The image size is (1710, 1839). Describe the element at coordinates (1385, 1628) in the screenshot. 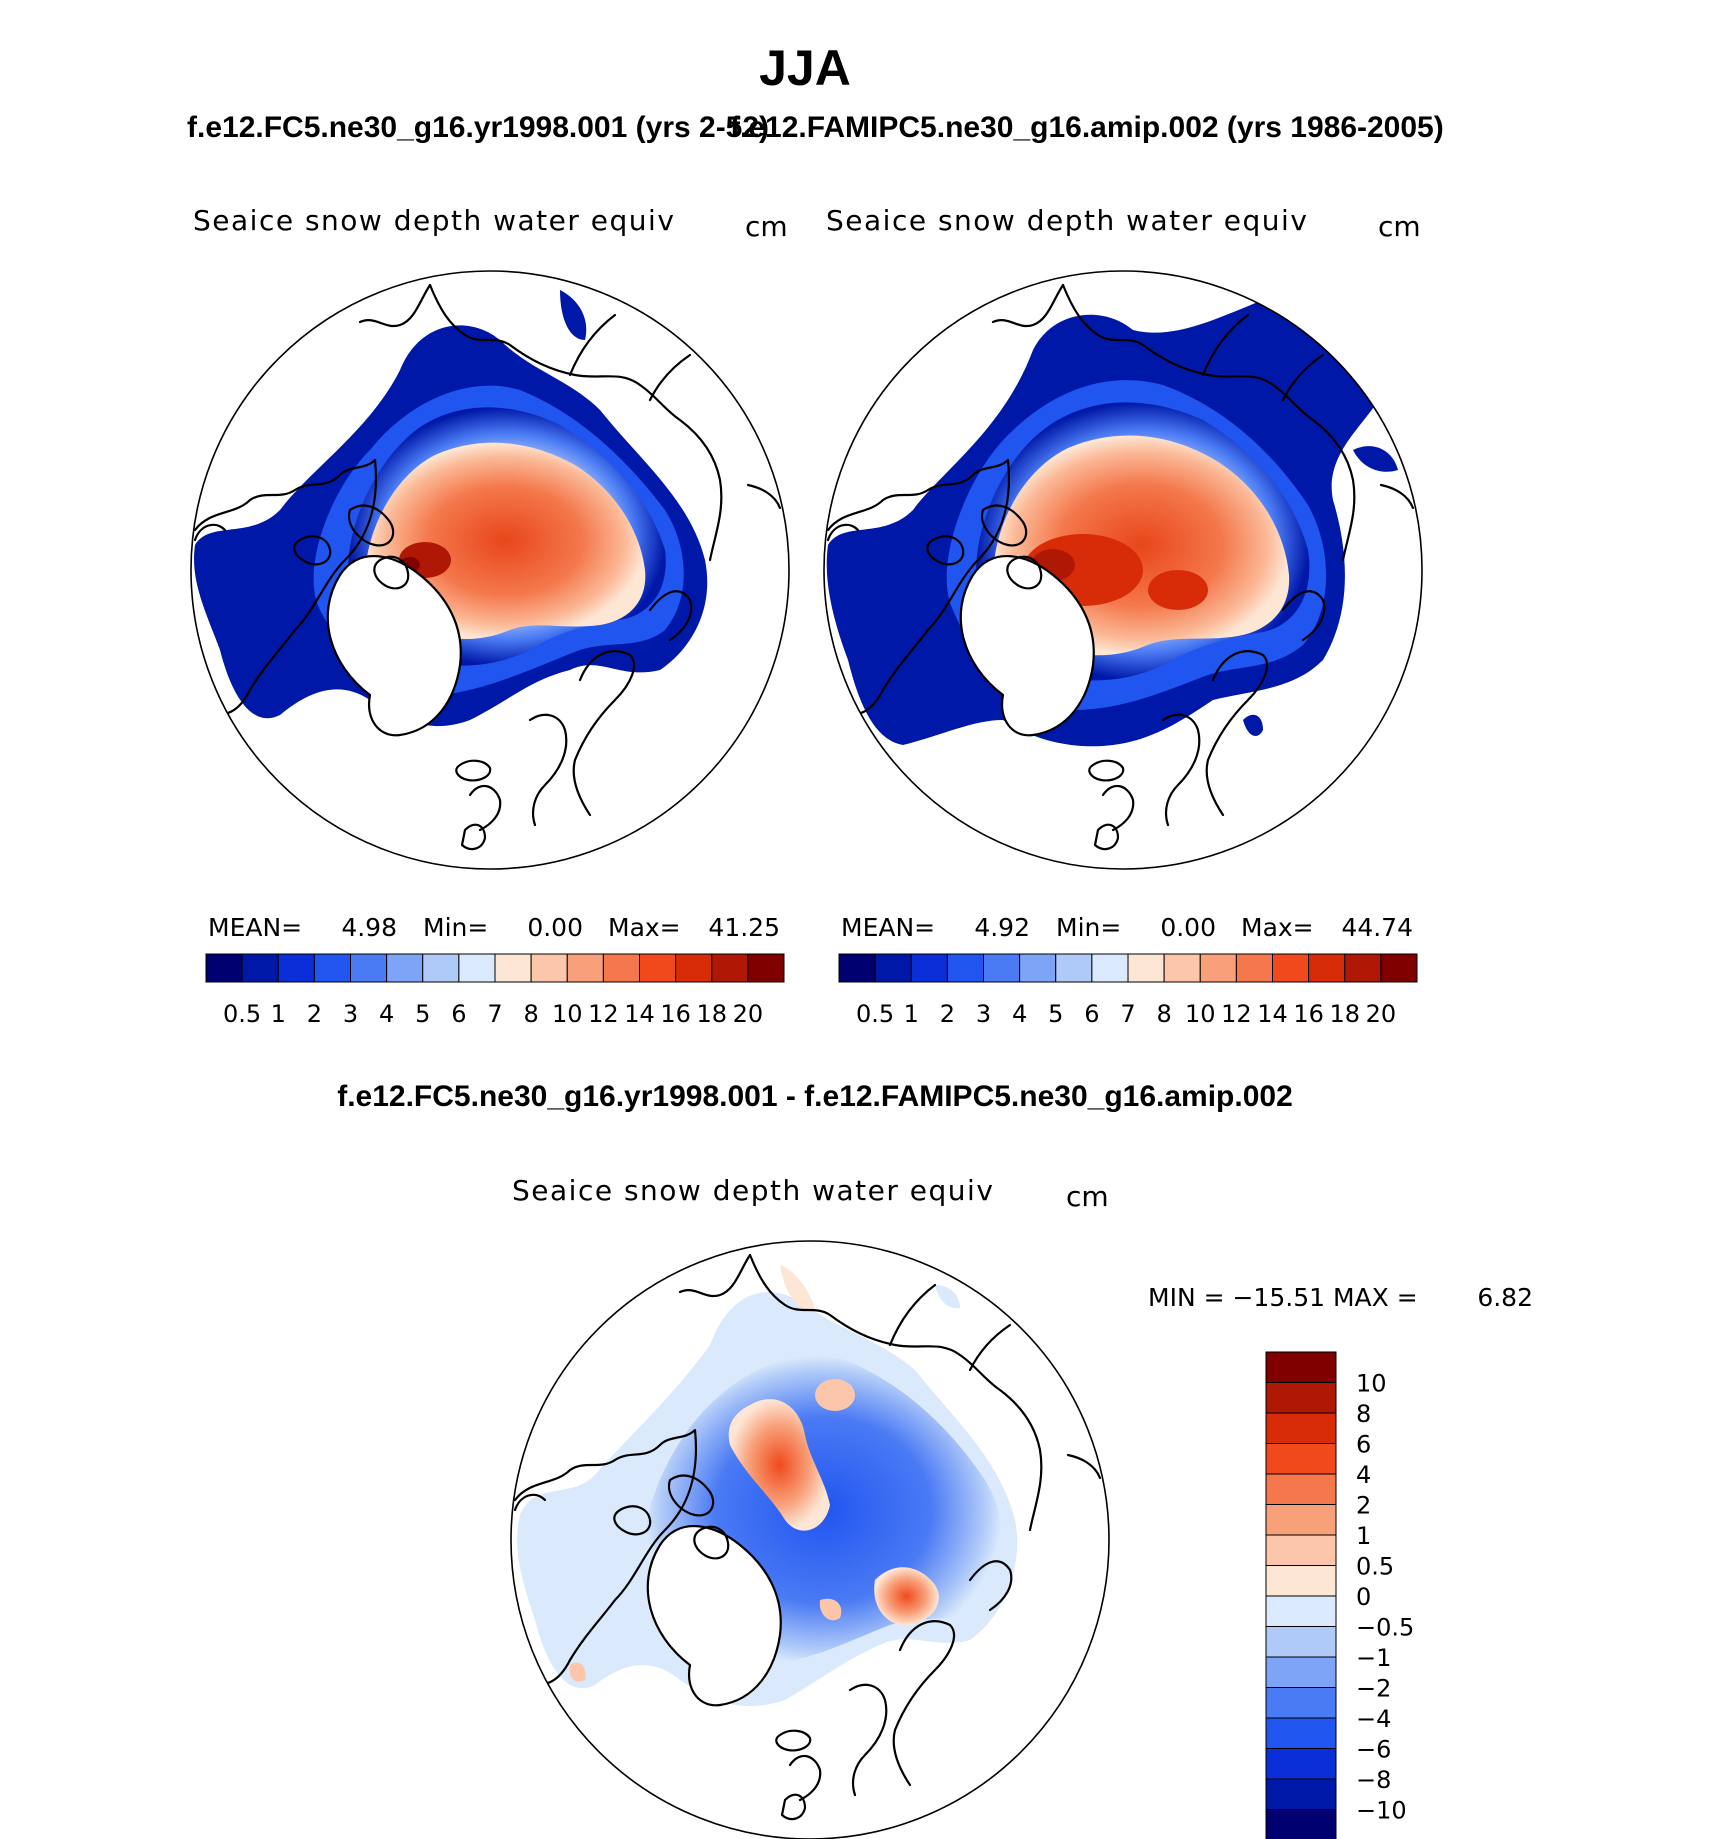

I see `diff-colorbar-label: −0.5` at that location.